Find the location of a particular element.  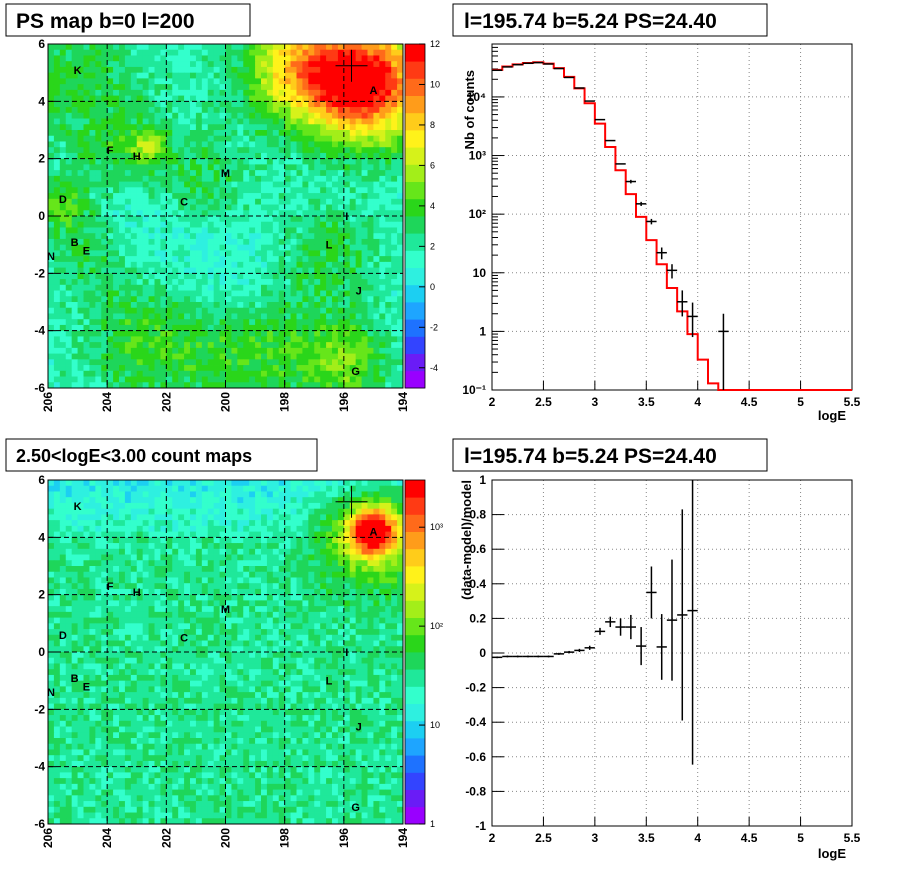

palette-tick-label: -2 is located at coordinates (434, 327).